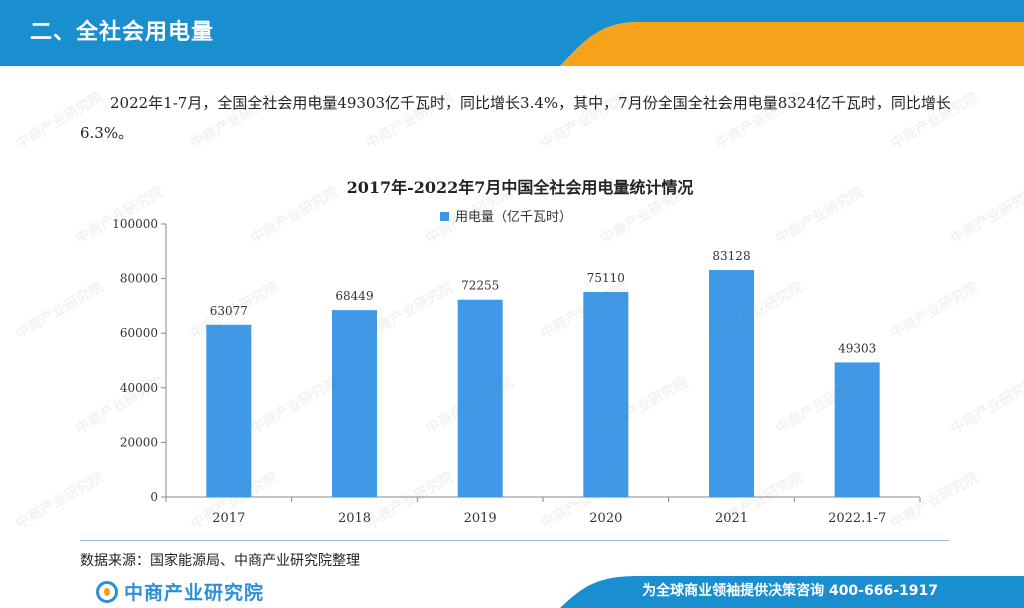 The height and width of the screenshot is (608, 1024). Describe the element at coordinates (139, 442) in the screenshot. I see `y-tick-label: 20000` at that location.